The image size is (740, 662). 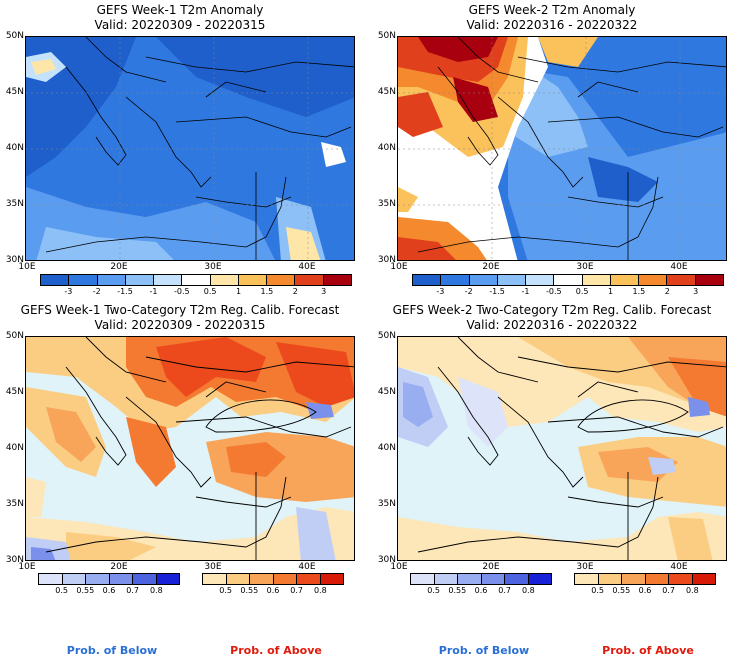 I want to click on panel1-title: GEFS Week-1 T2m Anomaly, so click(x=180, y=10).